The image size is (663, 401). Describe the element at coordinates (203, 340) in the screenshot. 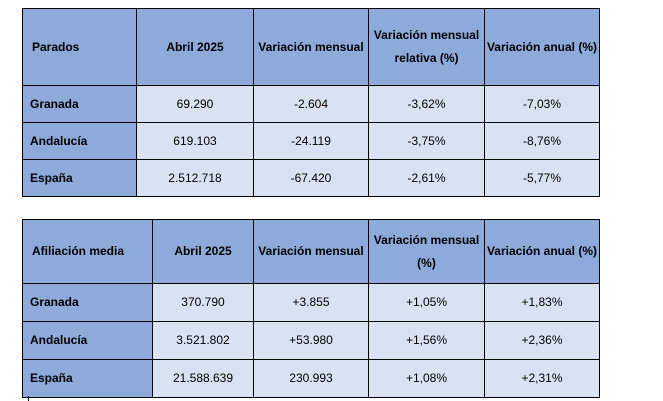

I see `table-cell: 3.521.802` at that location.